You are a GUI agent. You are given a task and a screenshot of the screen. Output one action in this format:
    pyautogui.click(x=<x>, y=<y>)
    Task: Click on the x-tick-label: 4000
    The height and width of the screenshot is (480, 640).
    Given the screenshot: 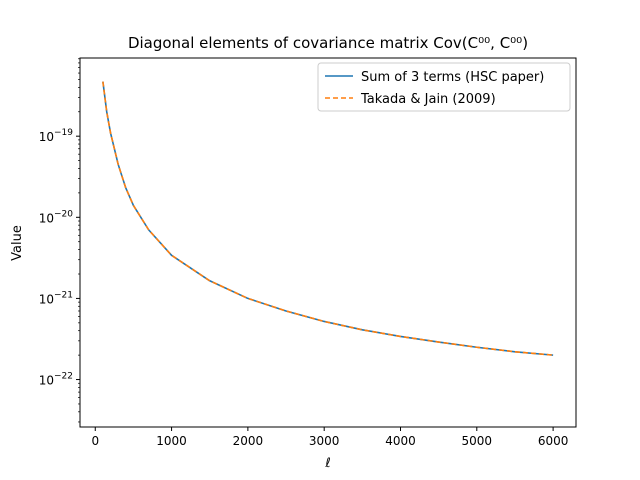 What is the action you would take?
    pyautogui.click(x=400, y=441)
    